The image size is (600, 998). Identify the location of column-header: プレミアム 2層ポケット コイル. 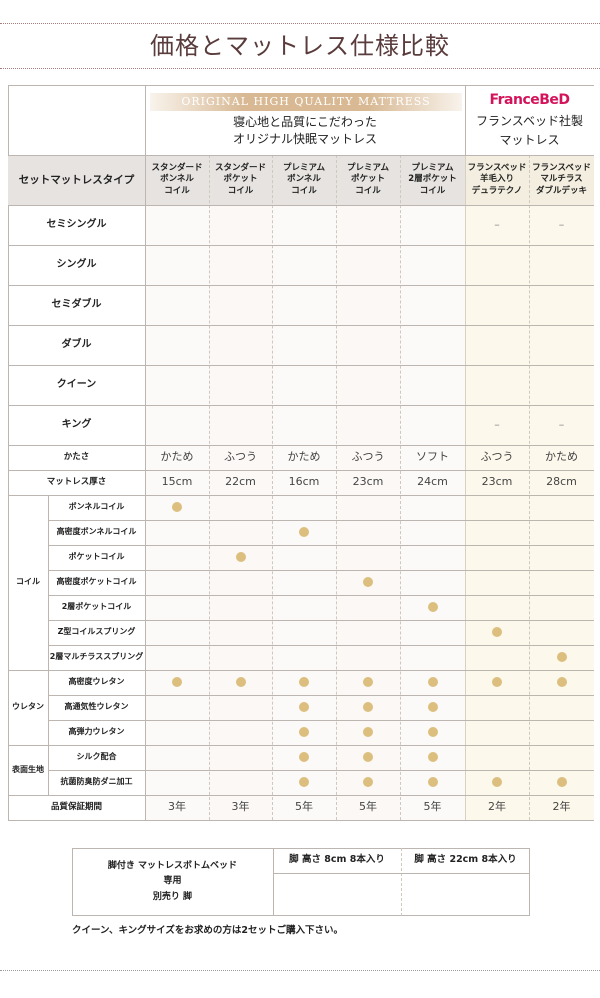
(432, 180).